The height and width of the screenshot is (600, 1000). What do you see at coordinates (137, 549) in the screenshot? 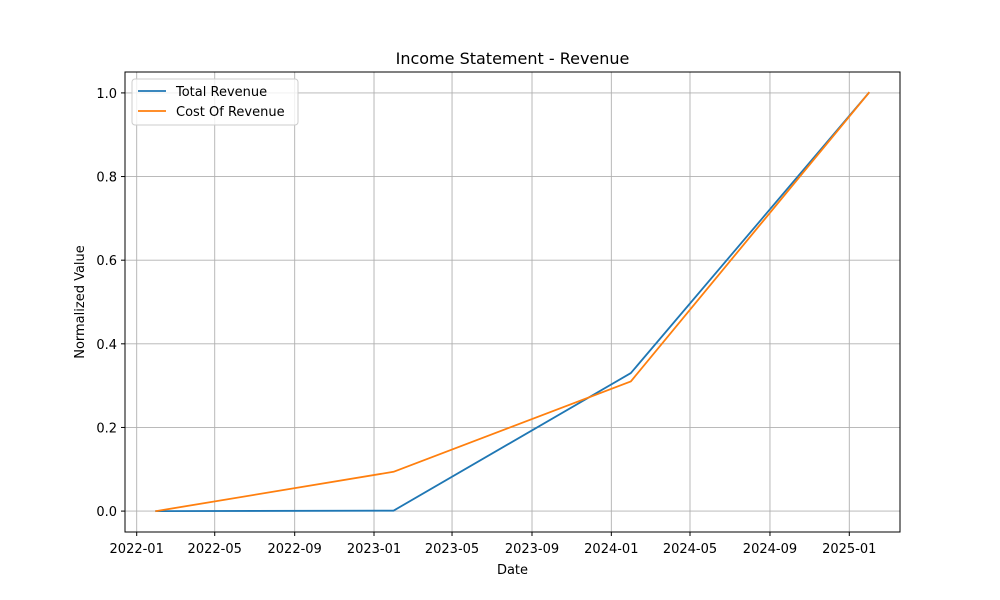
I see `x-tick-label: 2022-01` at bounding box center [137, 549].